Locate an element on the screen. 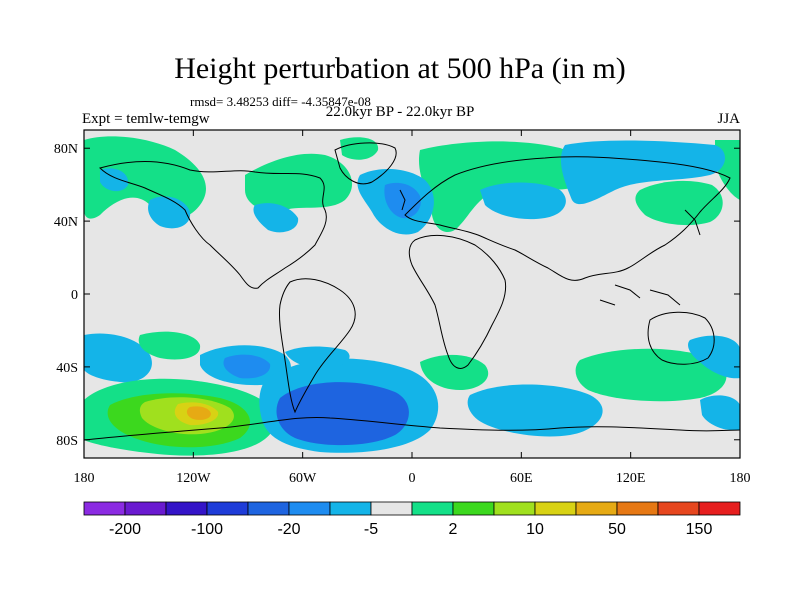 The width and height of the screenshot is (800, 600). coastline-south-america is located at coordinates (317, 346).